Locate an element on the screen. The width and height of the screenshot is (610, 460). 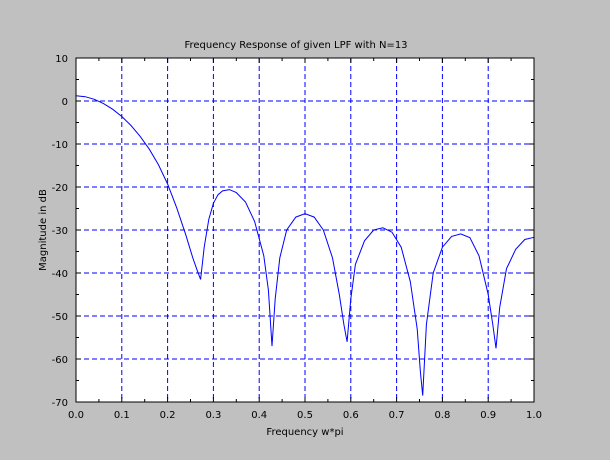
y-tick-label: -60 is located at coordinates (60, 360).